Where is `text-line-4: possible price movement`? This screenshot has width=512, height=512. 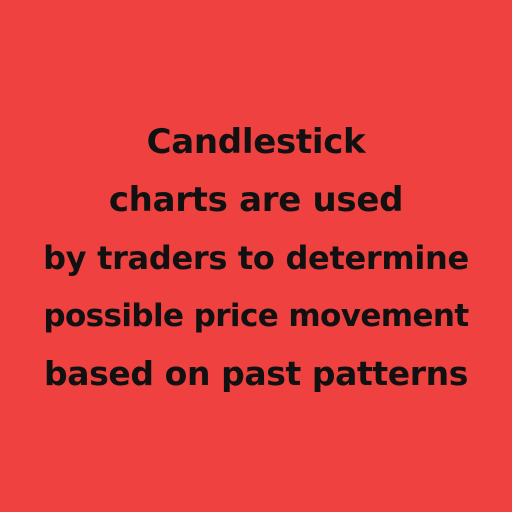 text-line-4: possible price movement is located at coordinates (256, 316).